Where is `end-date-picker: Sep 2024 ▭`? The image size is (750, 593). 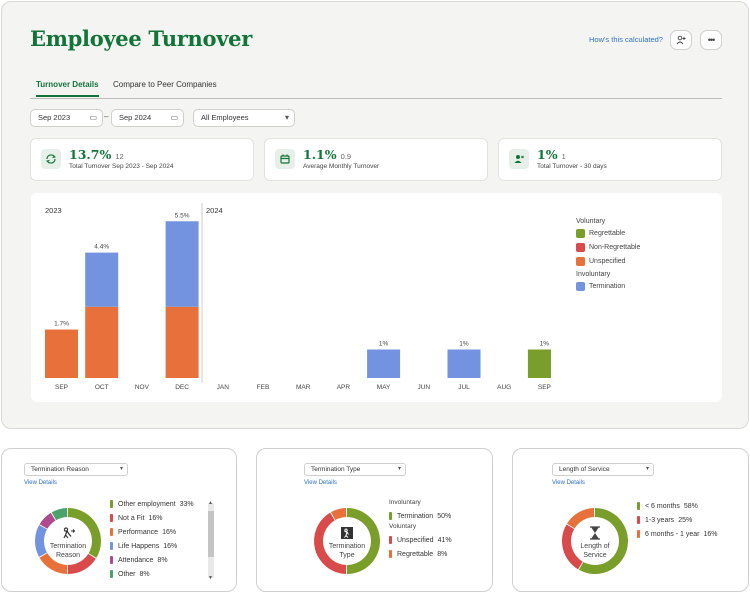
end-date-picker: Sep 2024 ▭ is located at coordinates (147, 118).